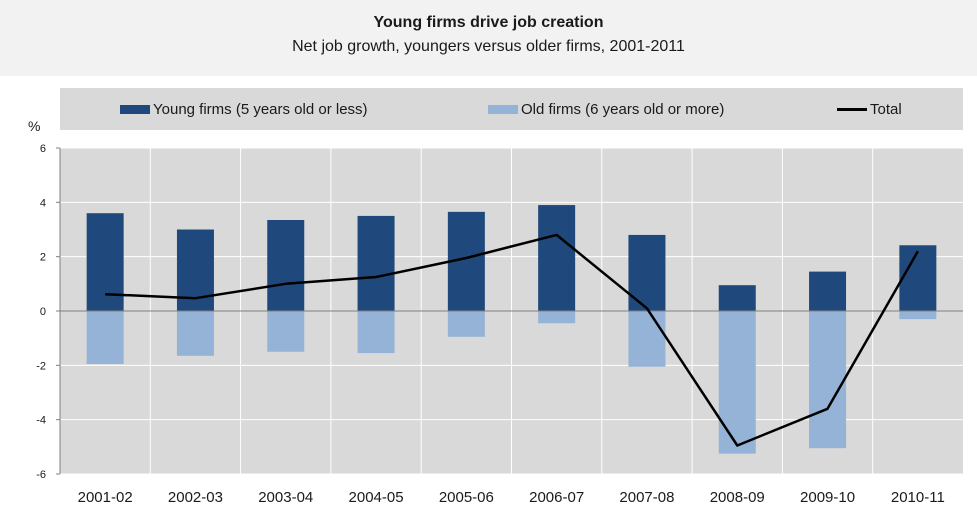  What do you see at coordinates (260, 109) in the screenshot?
I see `legend-label-young: Young firms (5 years old or less)` at bounding box center [260, 109].